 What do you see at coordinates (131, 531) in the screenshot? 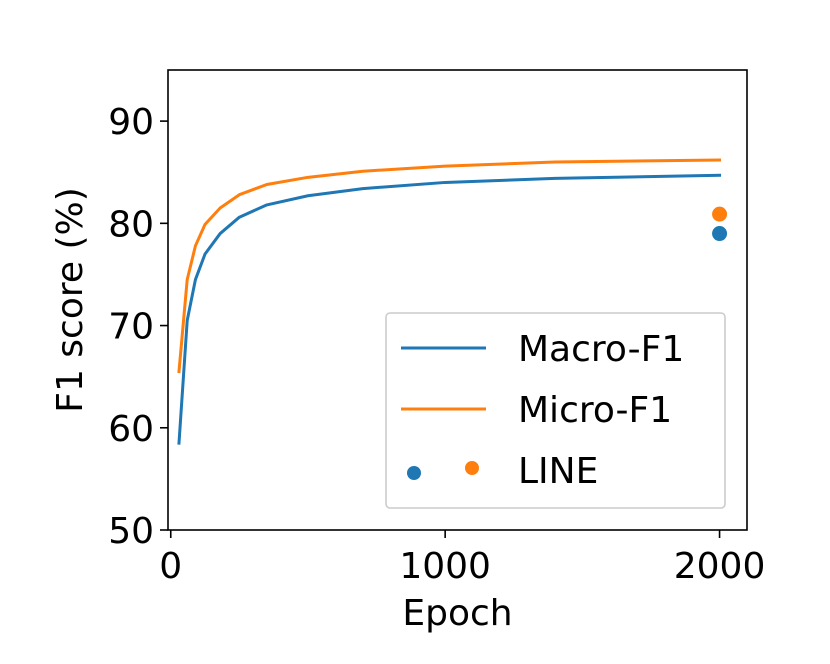
I see `y-tick-label: 50` at bounding box center [131, 531].